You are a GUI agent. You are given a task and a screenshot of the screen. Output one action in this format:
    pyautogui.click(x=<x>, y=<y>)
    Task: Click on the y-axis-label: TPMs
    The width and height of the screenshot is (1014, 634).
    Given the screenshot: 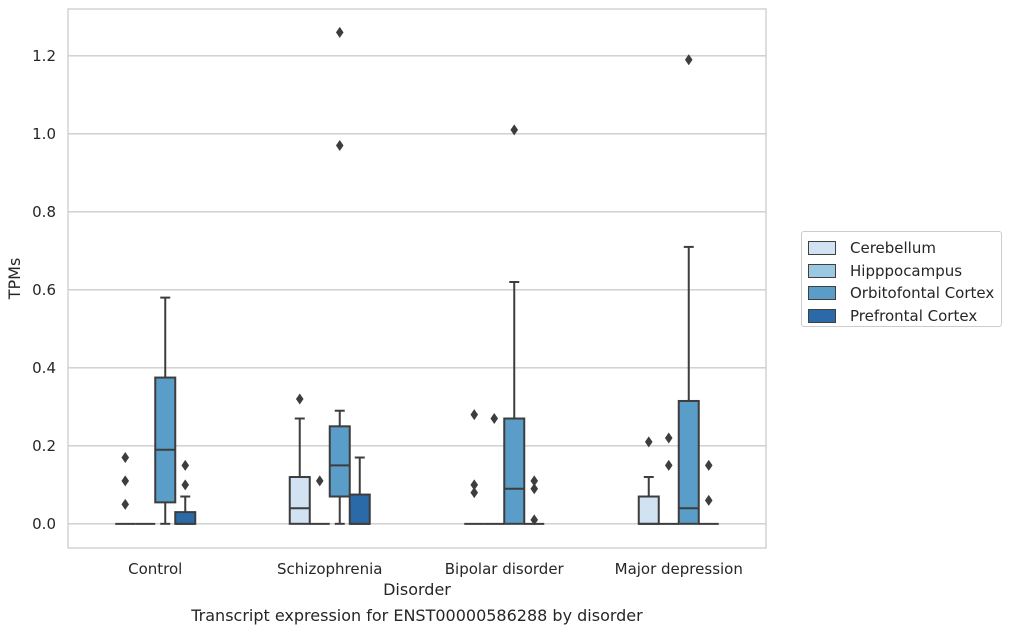 What is the action you would take?
    pyautogui.click(x=14, y=279)
    